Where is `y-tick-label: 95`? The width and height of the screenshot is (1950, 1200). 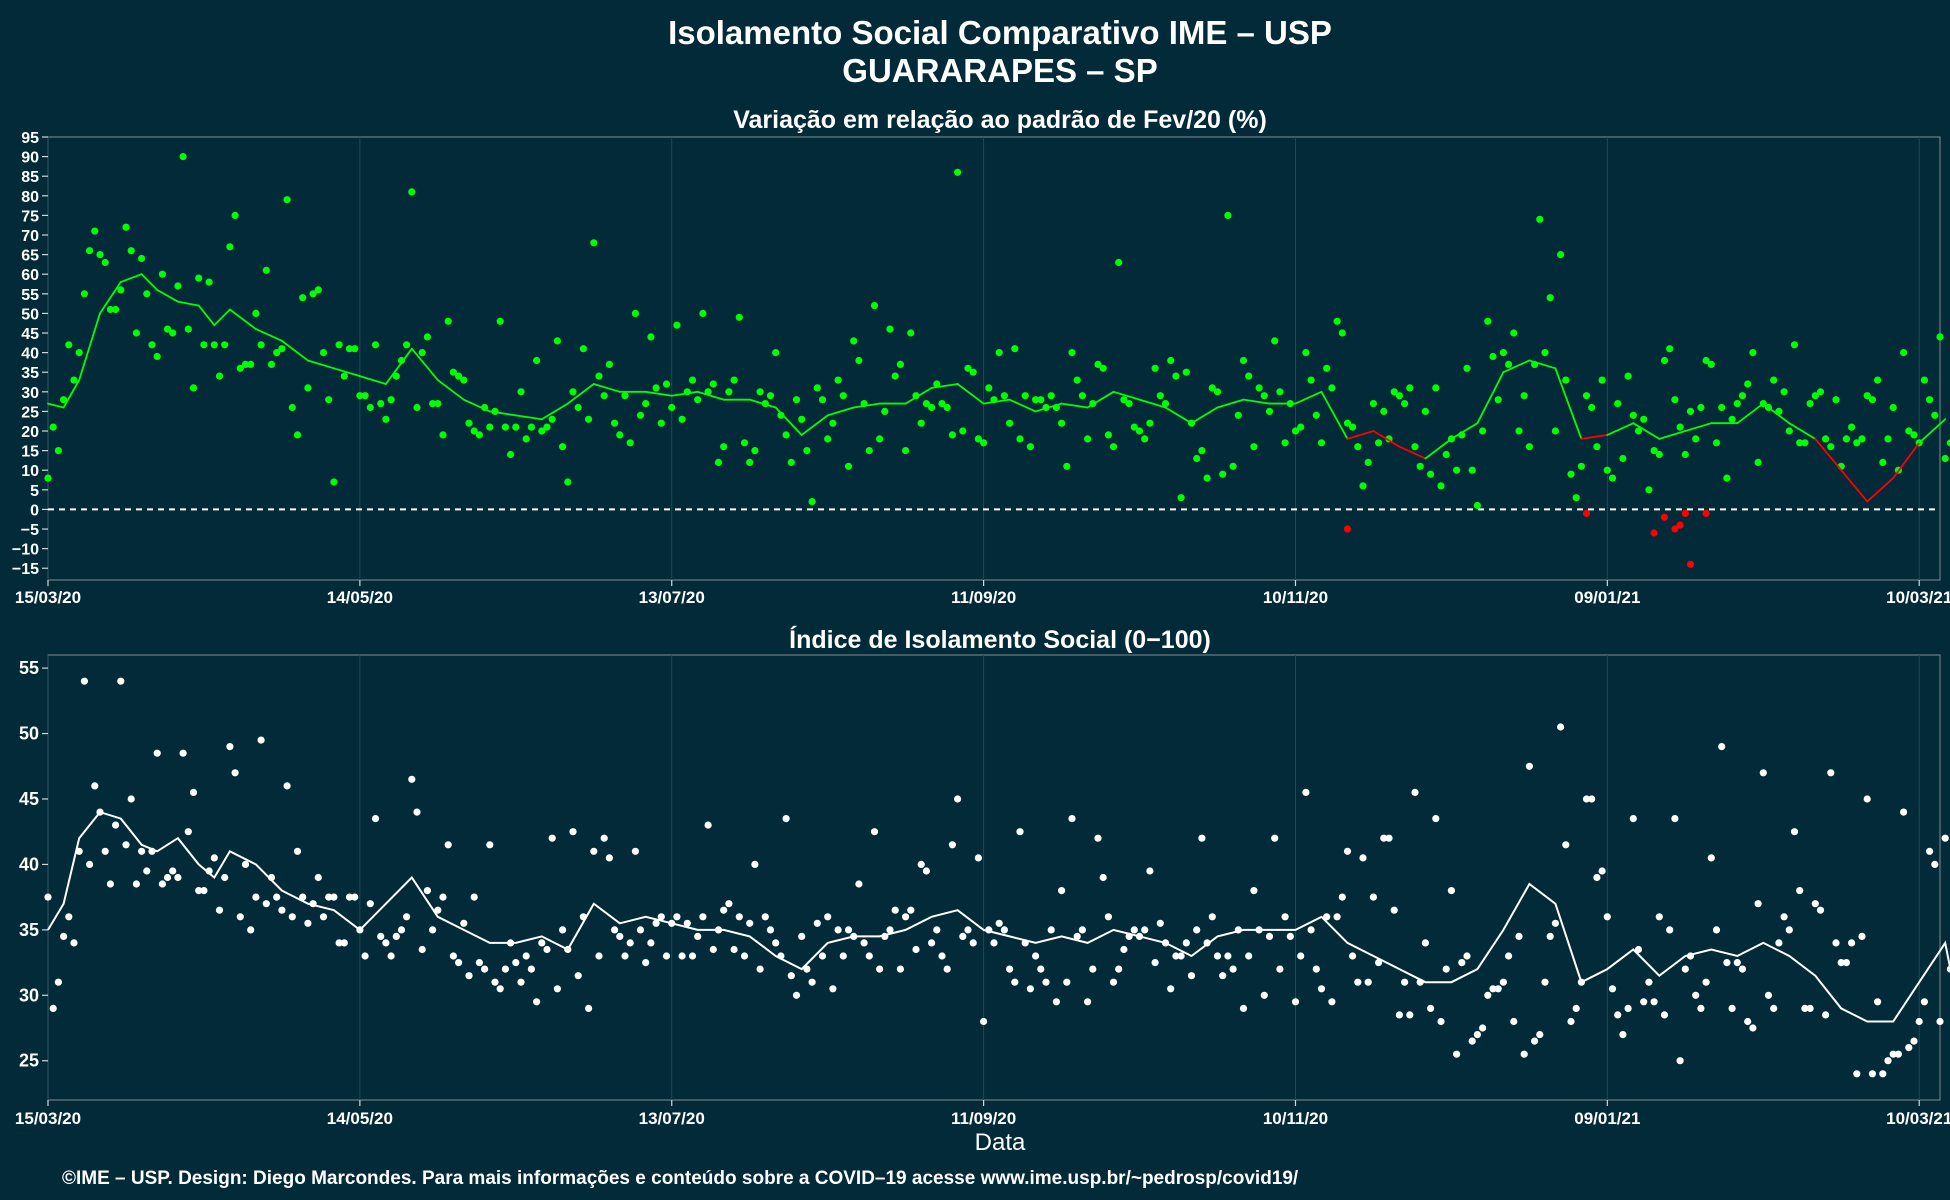
y-tick-label: 95 is located at coordinates (30, 138).